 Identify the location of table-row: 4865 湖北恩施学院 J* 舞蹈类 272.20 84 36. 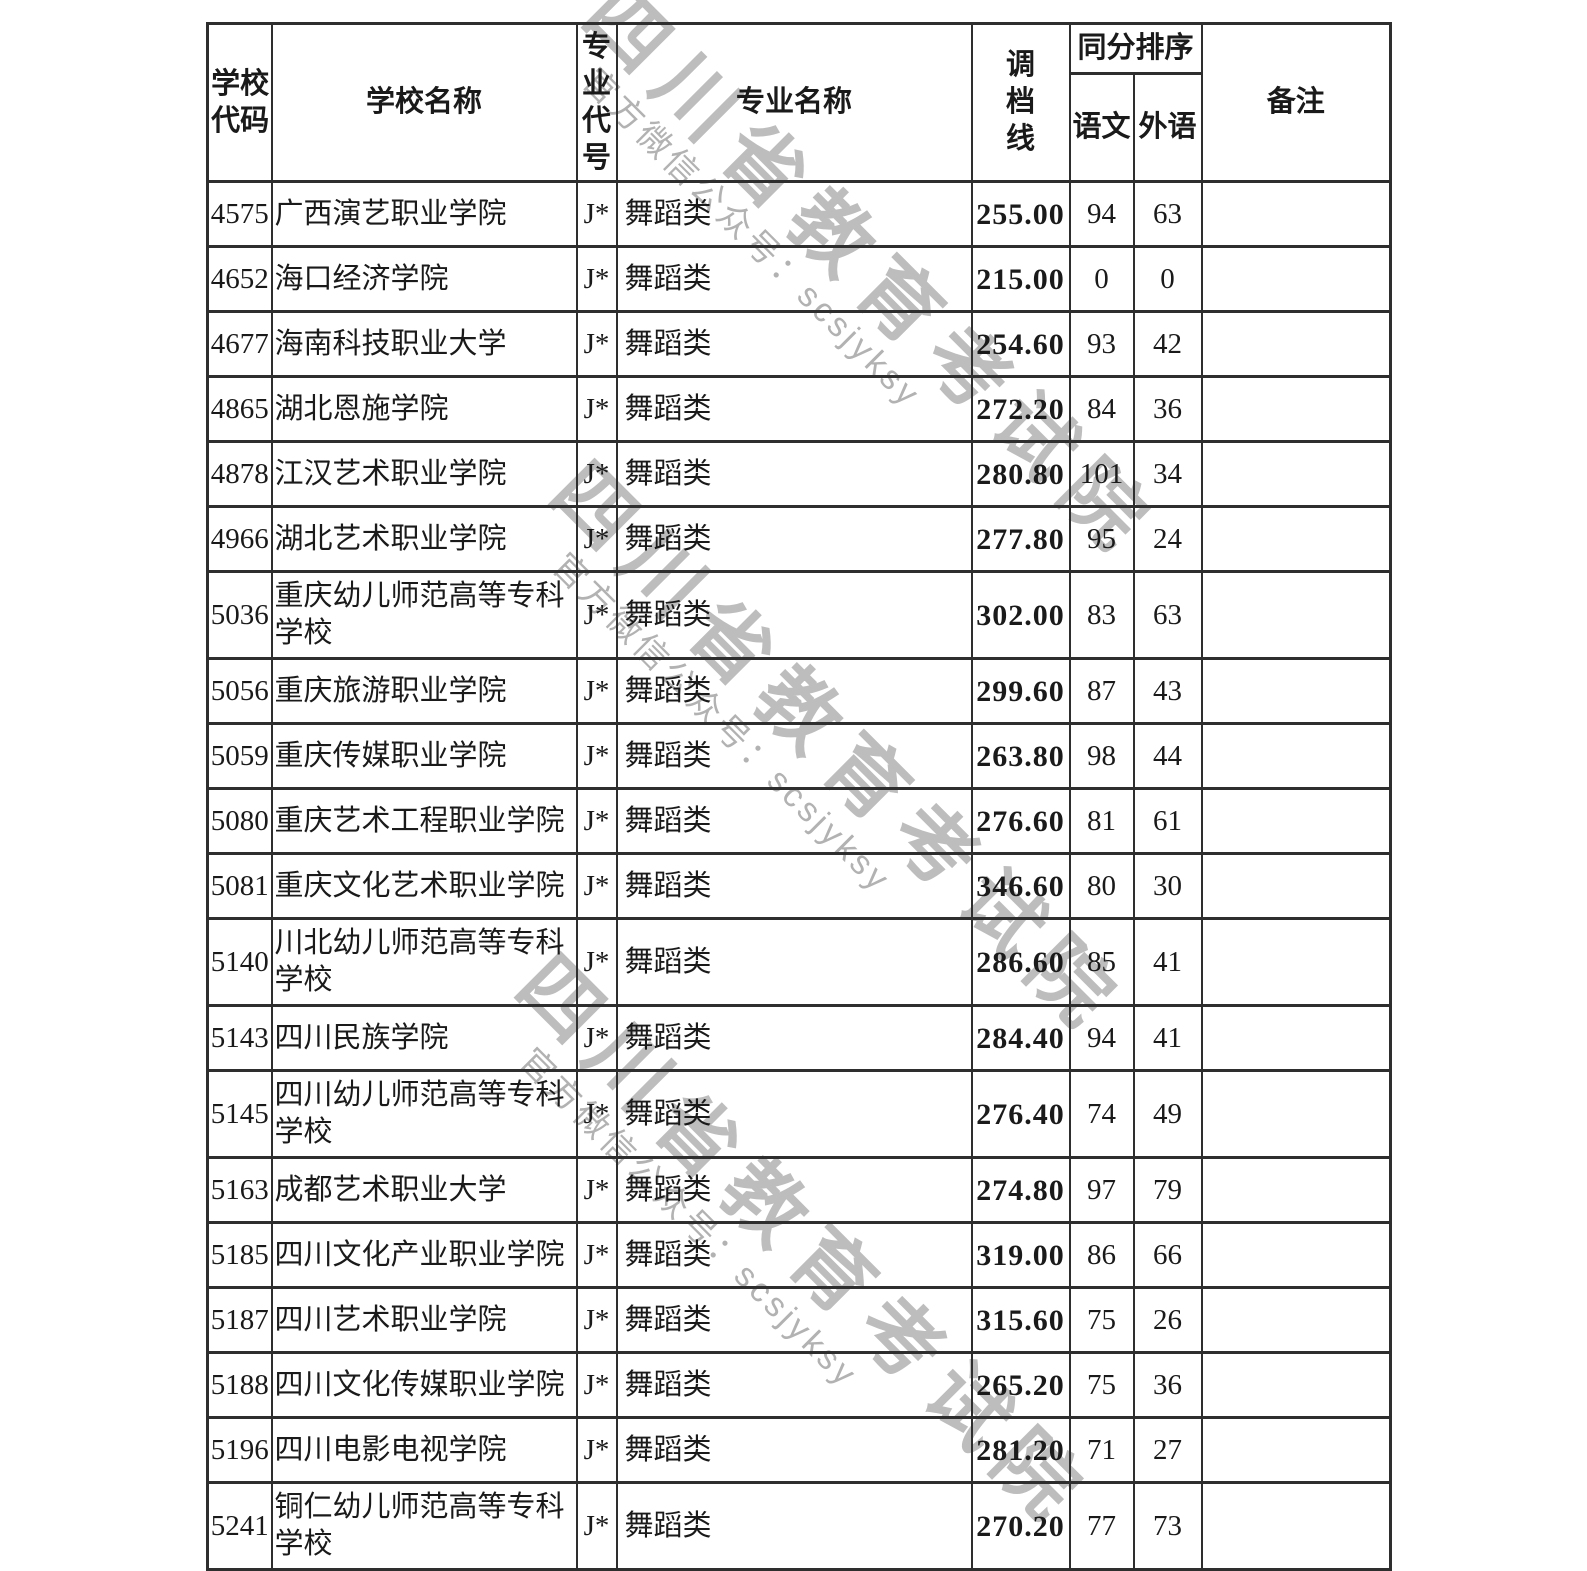
(799, 409).